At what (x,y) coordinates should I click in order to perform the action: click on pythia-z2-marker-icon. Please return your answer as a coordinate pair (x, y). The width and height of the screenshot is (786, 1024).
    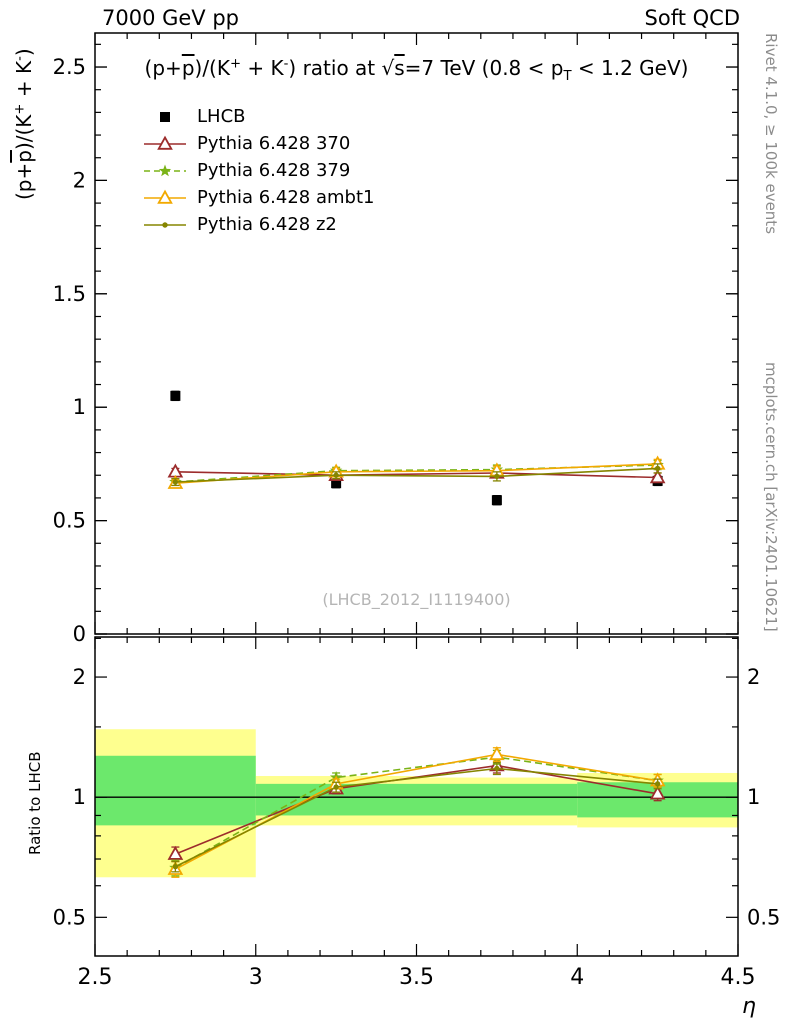
    Looking at the image, I should click on (165, 224).